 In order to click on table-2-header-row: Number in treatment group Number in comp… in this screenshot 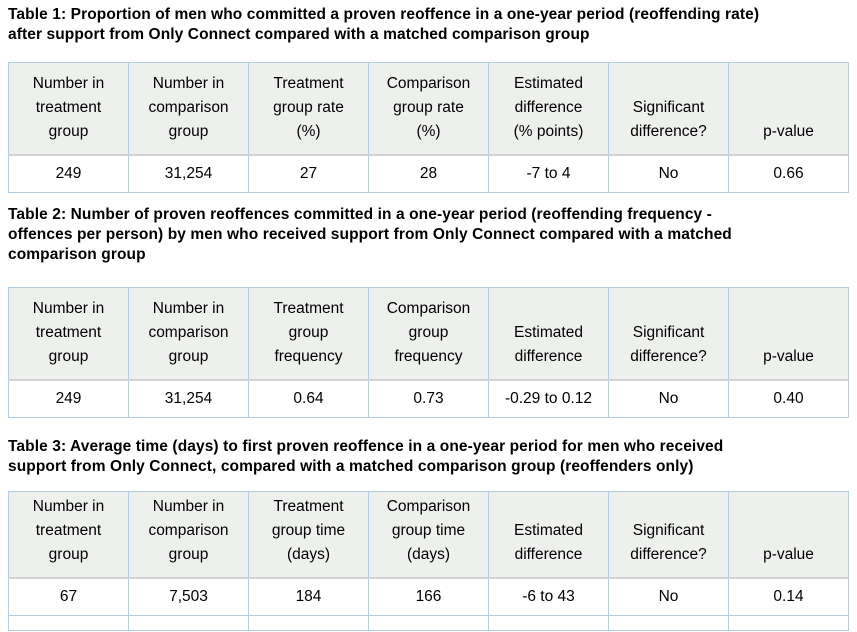, I will do `click(428, 333)`.